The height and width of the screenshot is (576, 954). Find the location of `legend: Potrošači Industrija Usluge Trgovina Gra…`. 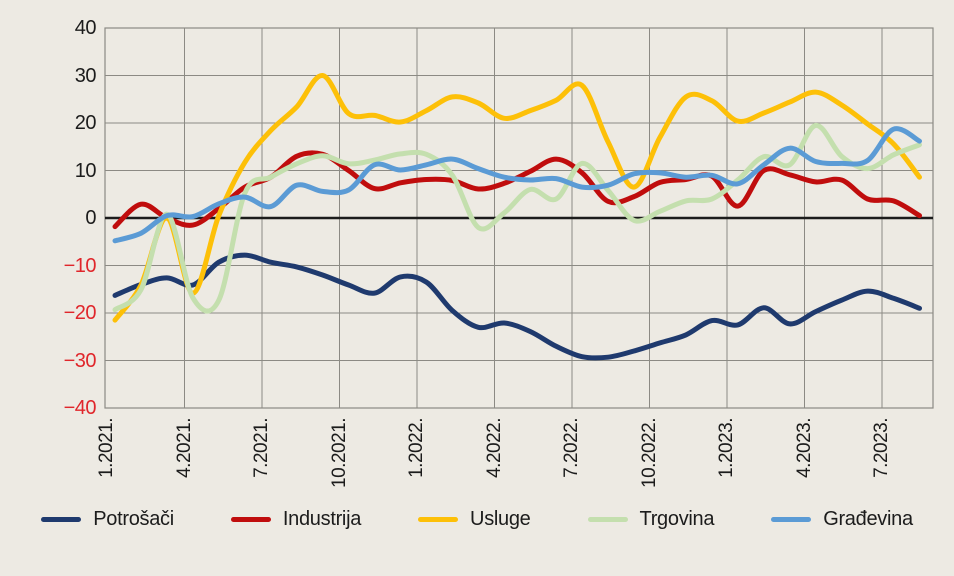

legend: Potrošači Industrija Usluge Trgovina Gra… is located at coordinates (477, 519).